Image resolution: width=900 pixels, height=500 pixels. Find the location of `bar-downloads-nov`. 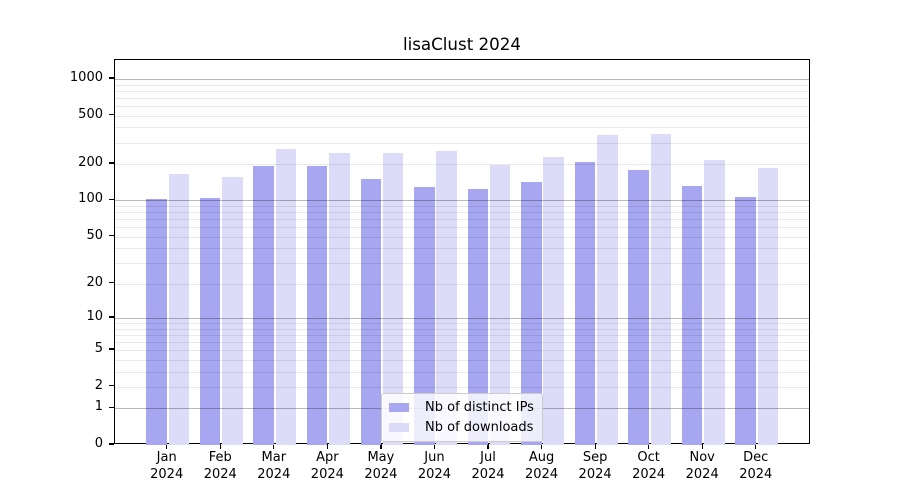

bar-downloads-nov is located at coordinates (714, 302).